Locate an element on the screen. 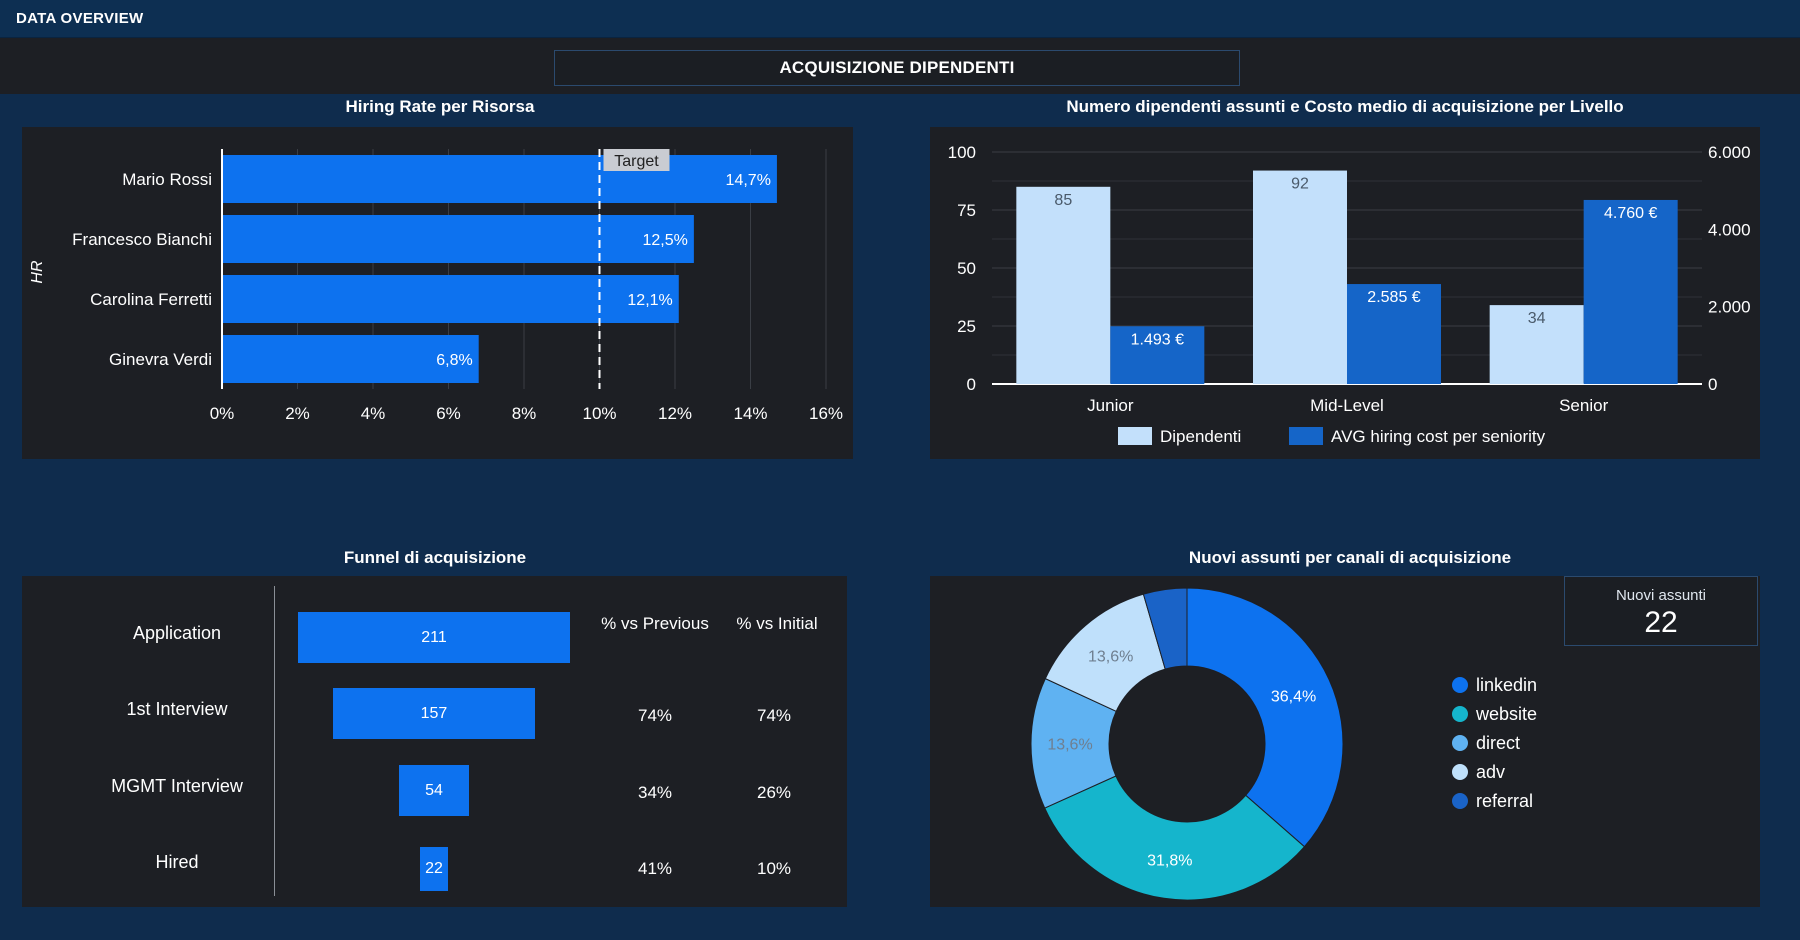 Image resolution: width=1800 pixels, height=940 pixels. funnel-pct-previous: 74% is located at coordinates (655, 715).